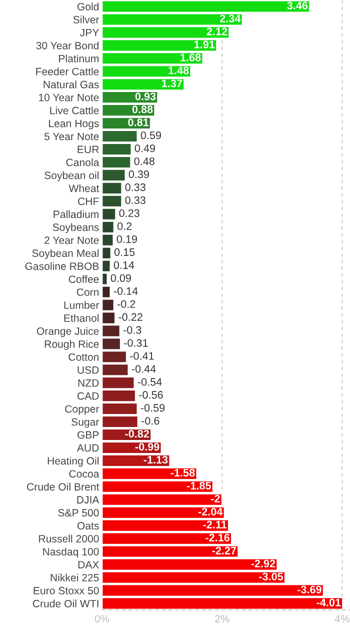 The width and height of the screenshot is (350, 638). I want to click on data-label: -0.41, so click(142, 356).